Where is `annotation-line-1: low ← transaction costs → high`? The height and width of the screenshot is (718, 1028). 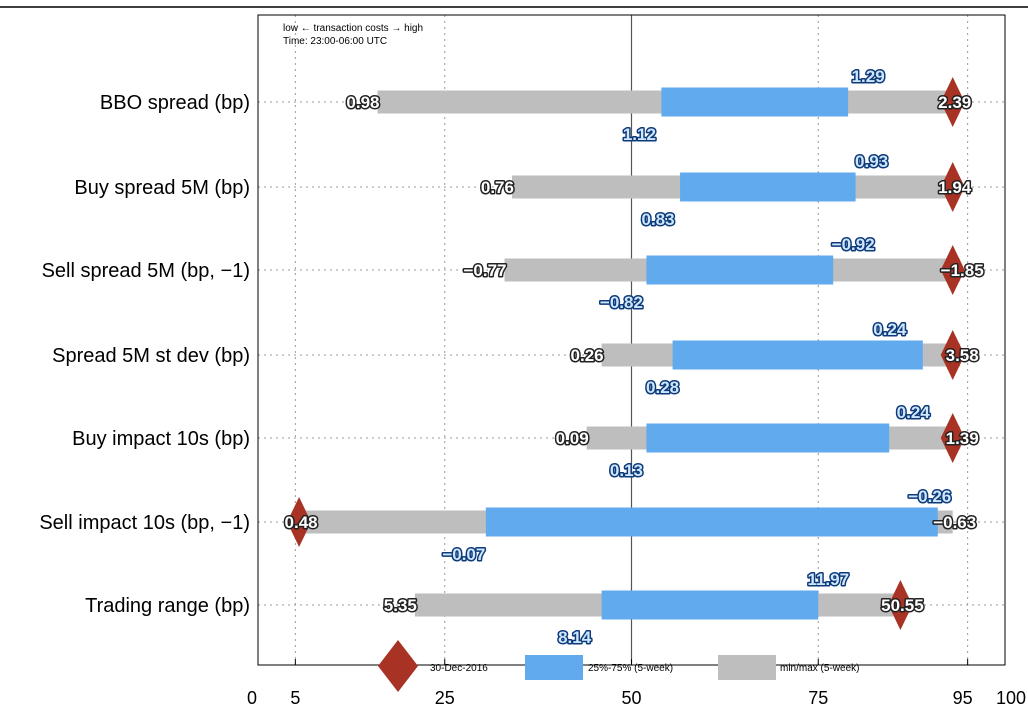 annotation-line-1: low ← transaction costs → high is located at coordinates (353, 28).